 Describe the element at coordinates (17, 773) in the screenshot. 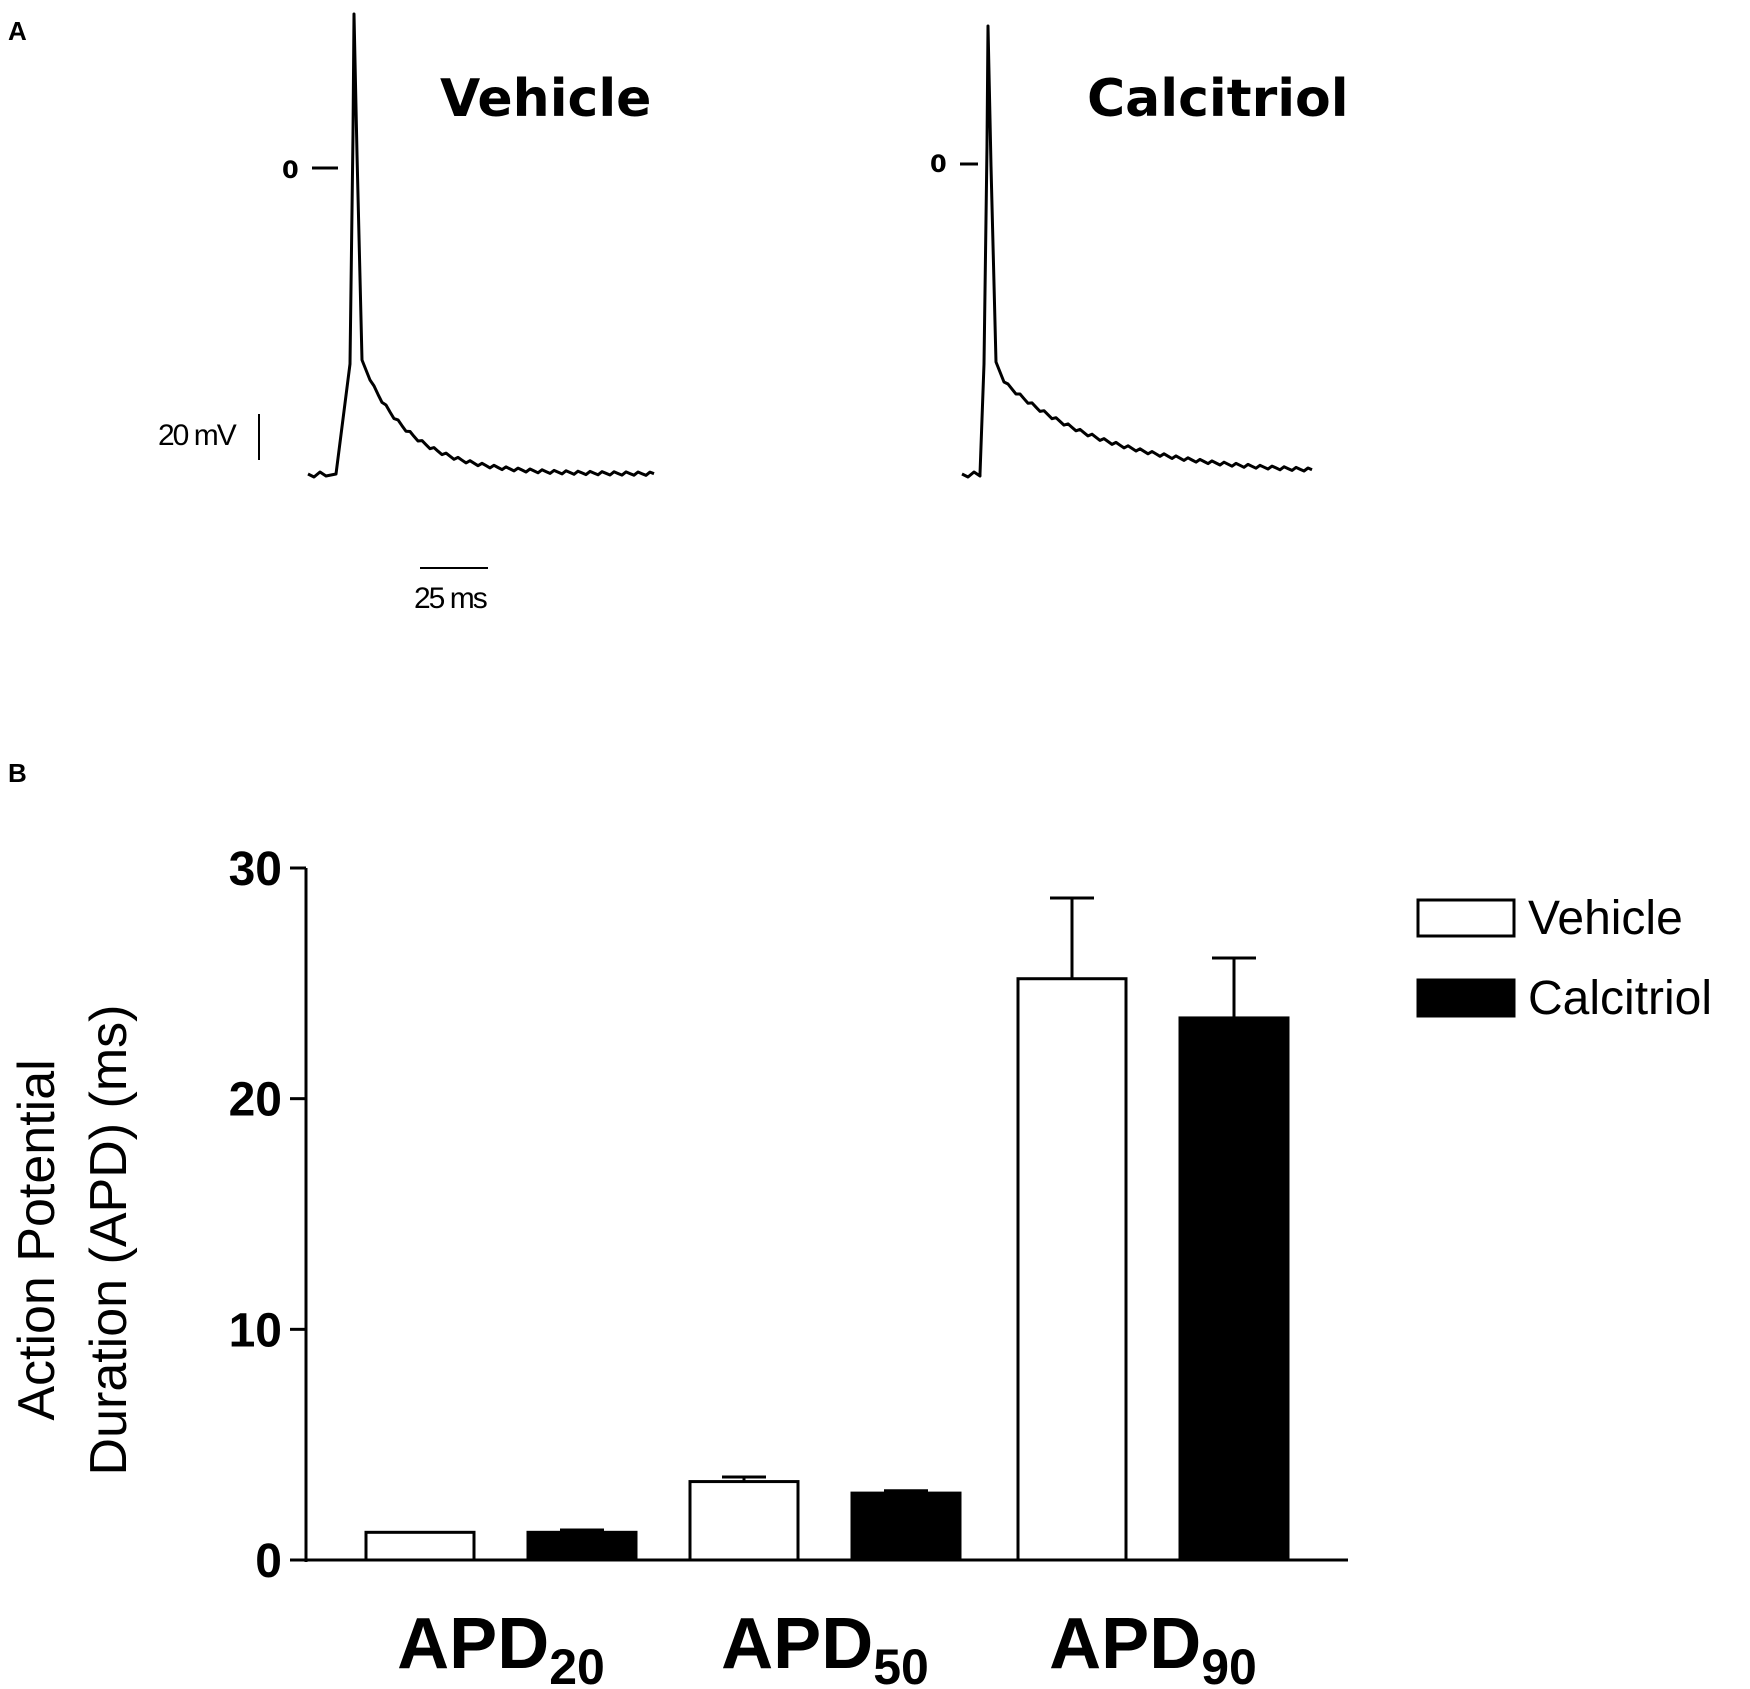

I see `panel-b-letter: B` at that location.